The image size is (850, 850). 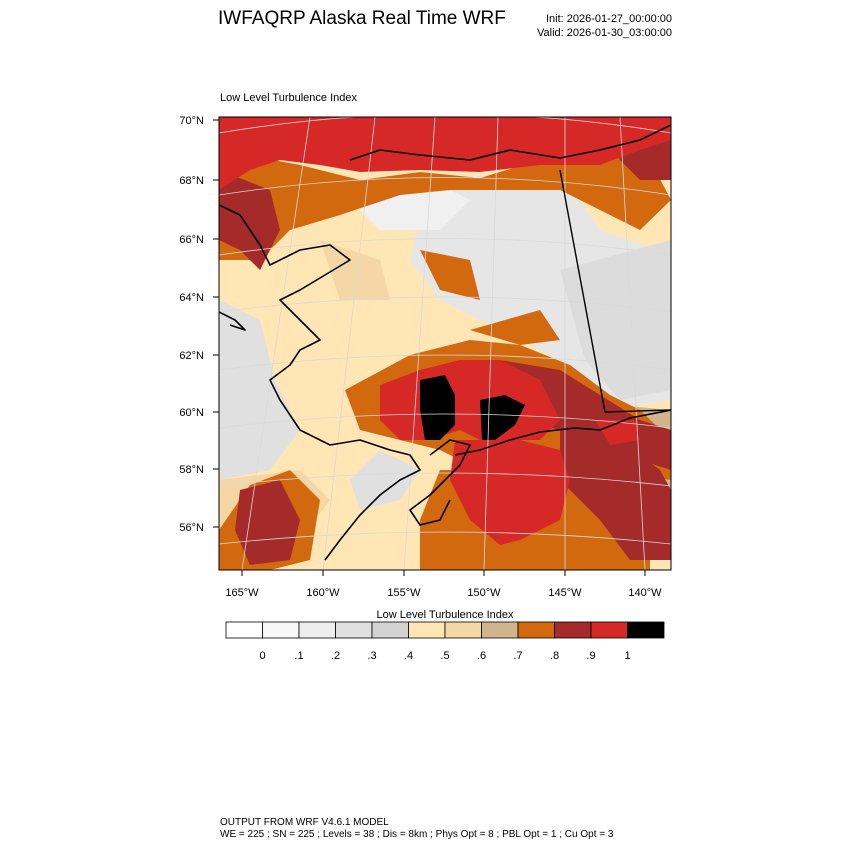 What do you see at coordinates (517, 656) in the screenshot?
I see `colorbar-tick-label: .7` at bounding box center [517, 656].